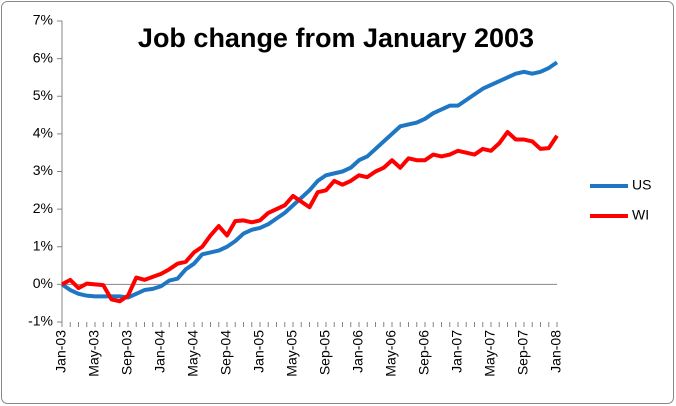 This screenshot has height=406, width=676. I want to click on y-tick-label: 3%, so click(43, 170).